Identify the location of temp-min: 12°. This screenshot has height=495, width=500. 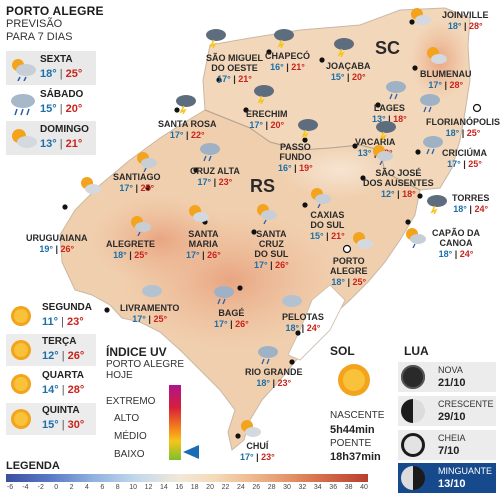
(50, 356).